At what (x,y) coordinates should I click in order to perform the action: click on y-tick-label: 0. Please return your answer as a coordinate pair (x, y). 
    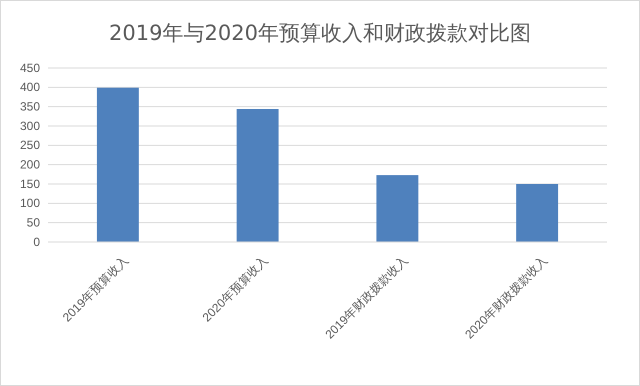
    Looking at the image, I should click on (36, 241).